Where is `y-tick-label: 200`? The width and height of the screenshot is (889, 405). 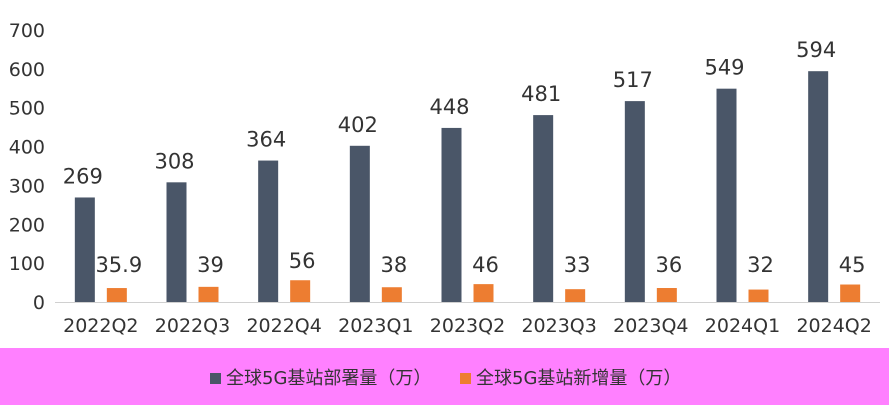
y-tick-label: 200 is located at coordinates (27, 225).